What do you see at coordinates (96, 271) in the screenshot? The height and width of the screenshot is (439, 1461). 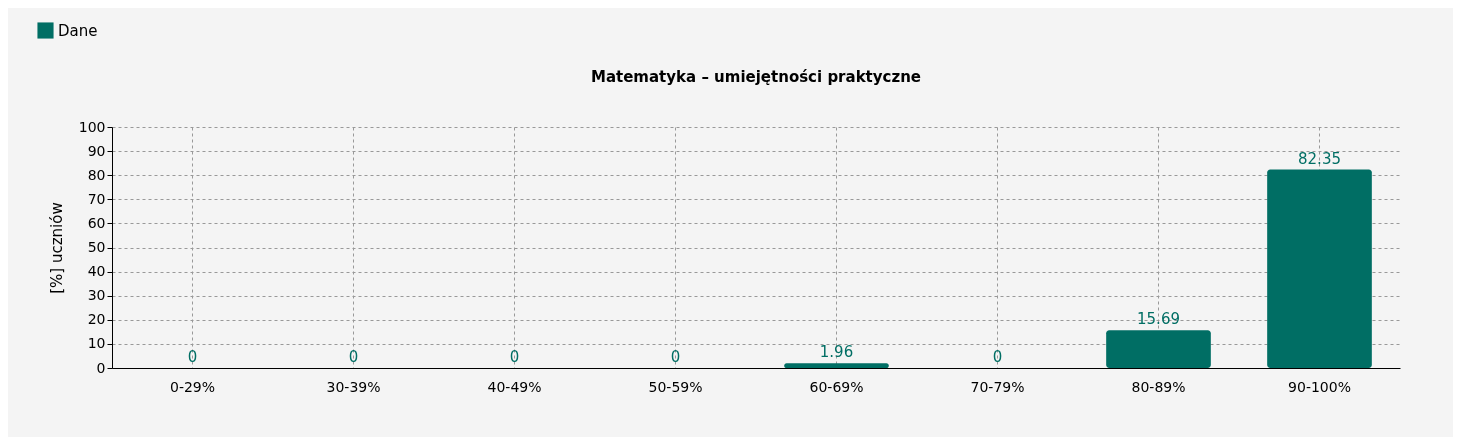 I see `y-tick-label: 40` at bounding box center [96, 271].